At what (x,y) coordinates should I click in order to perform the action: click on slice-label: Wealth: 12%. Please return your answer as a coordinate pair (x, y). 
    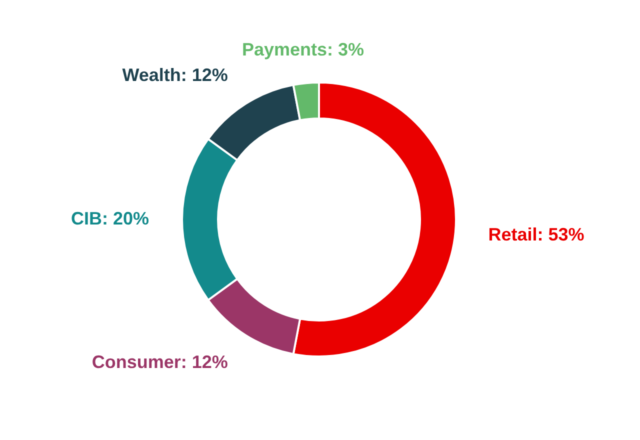
    Looking at the image, I should click on (175, 74).